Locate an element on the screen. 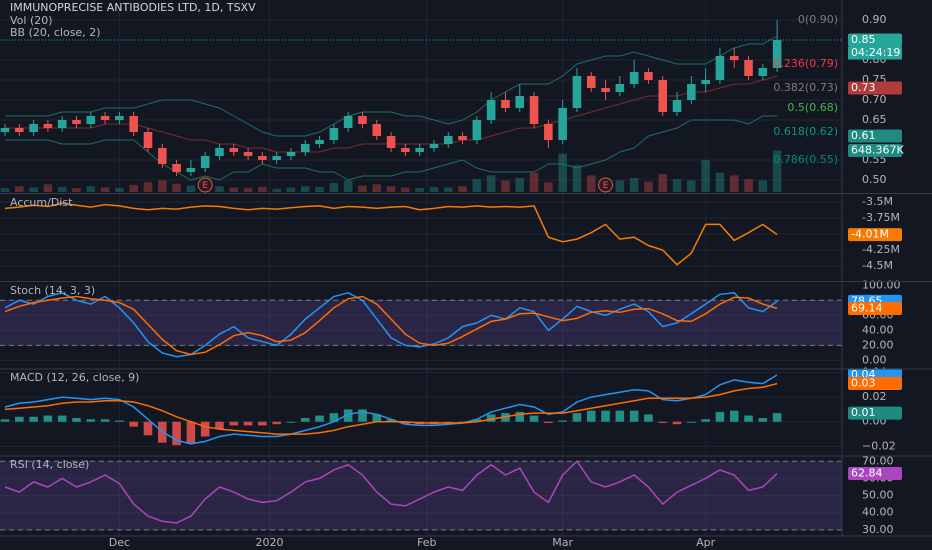  y-tick-label: 30.00 is located at coordinates (878, 529).